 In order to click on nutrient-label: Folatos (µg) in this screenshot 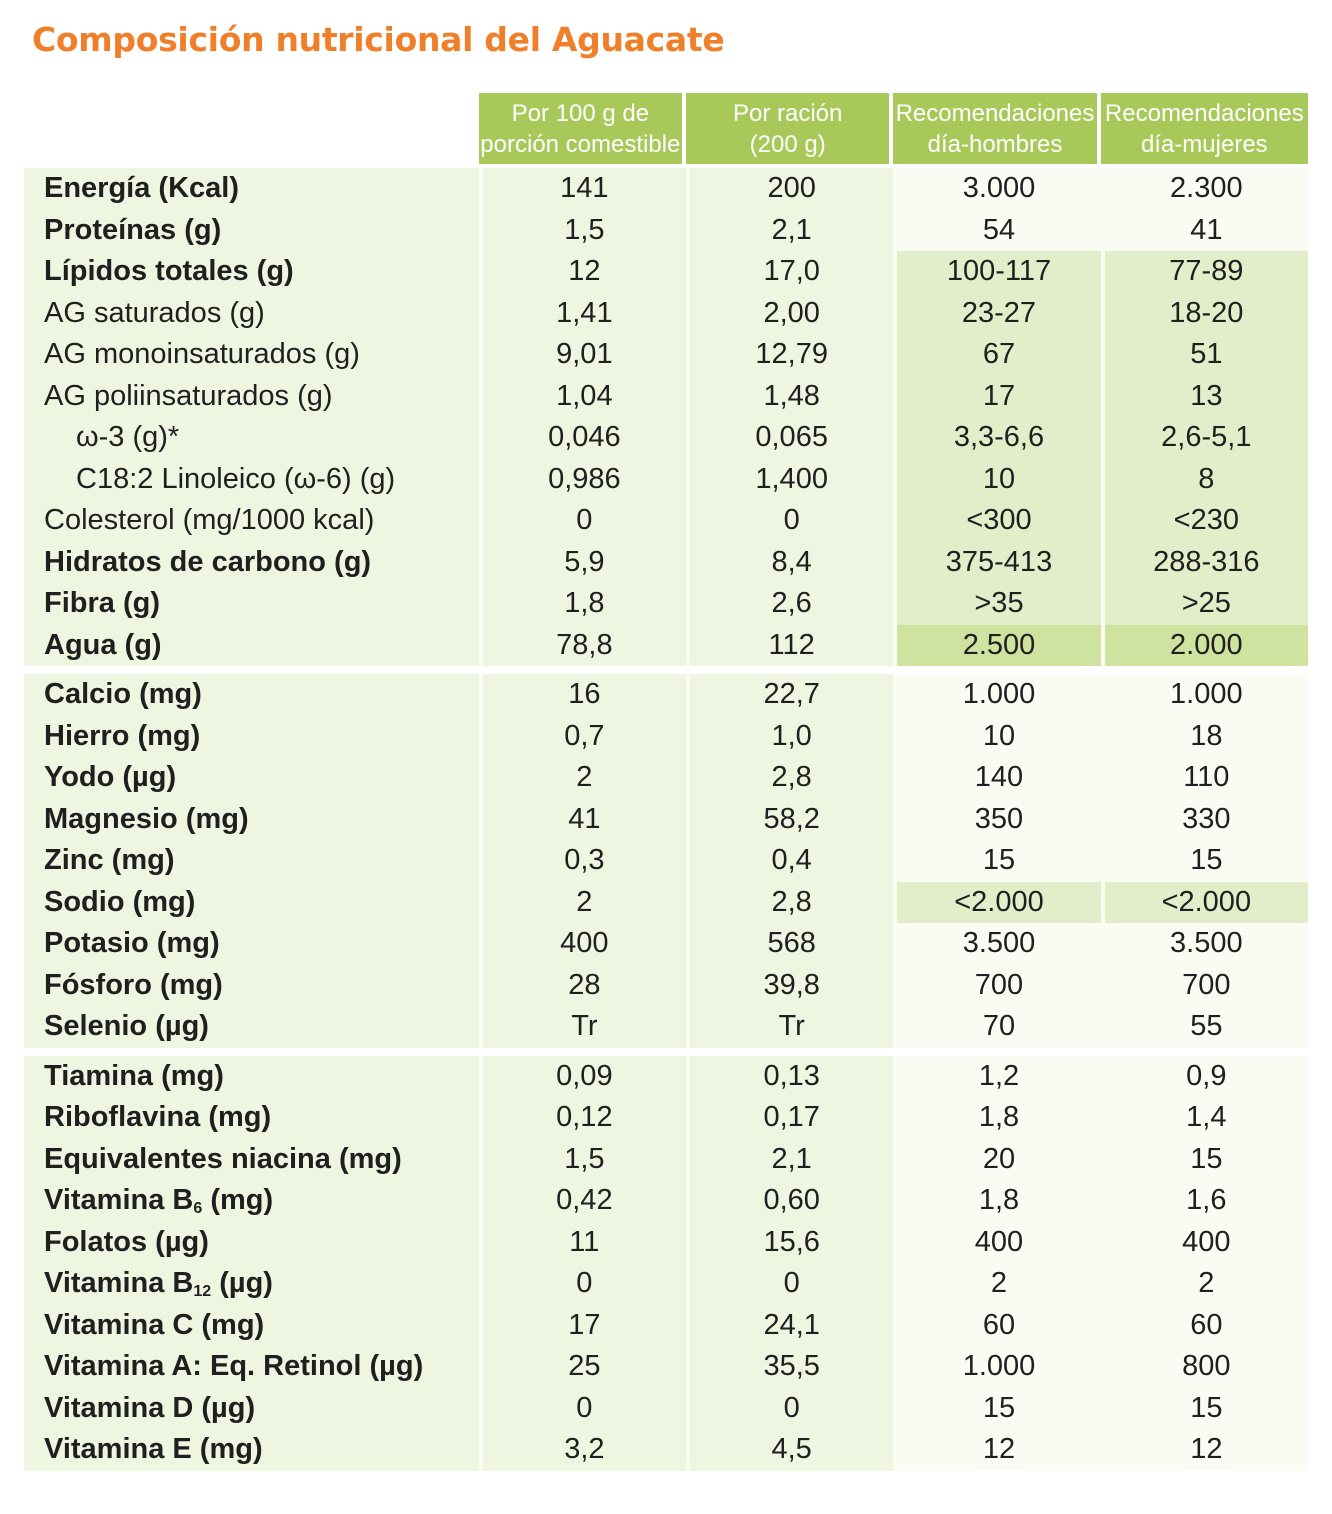, I will do `click(251, 1242)`.